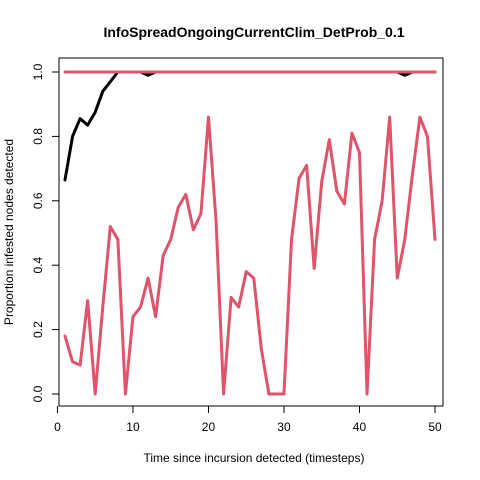  What do you see at coordinates (38, 265) in the screenshot?
I see `y-tick-label: 0.4` at bounding box center [38, 265].